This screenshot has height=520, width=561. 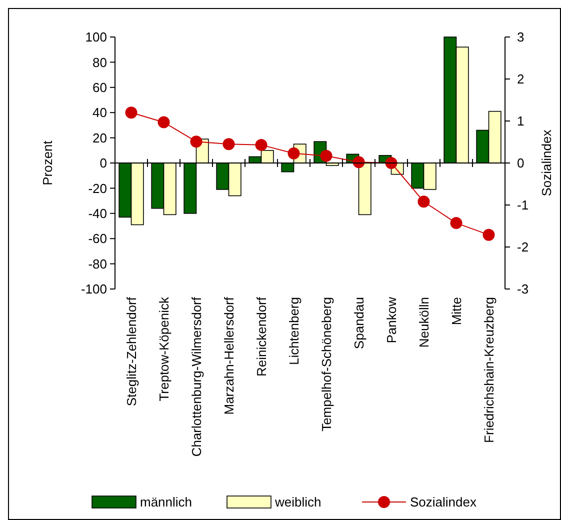 What do you see at coordinates (47, 163) in the screenshot?
I see `y-axis-title: Prozent` at bounding box center [47, 163].